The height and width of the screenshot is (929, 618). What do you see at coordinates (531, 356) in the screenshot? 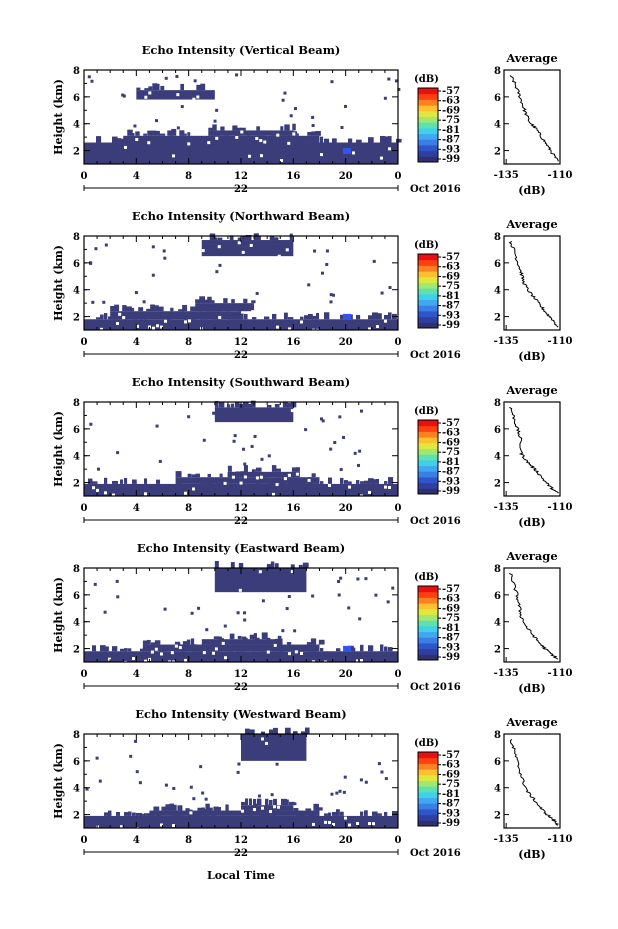
I see `average-x-label: (dB)` at bounding box center [531, 356].